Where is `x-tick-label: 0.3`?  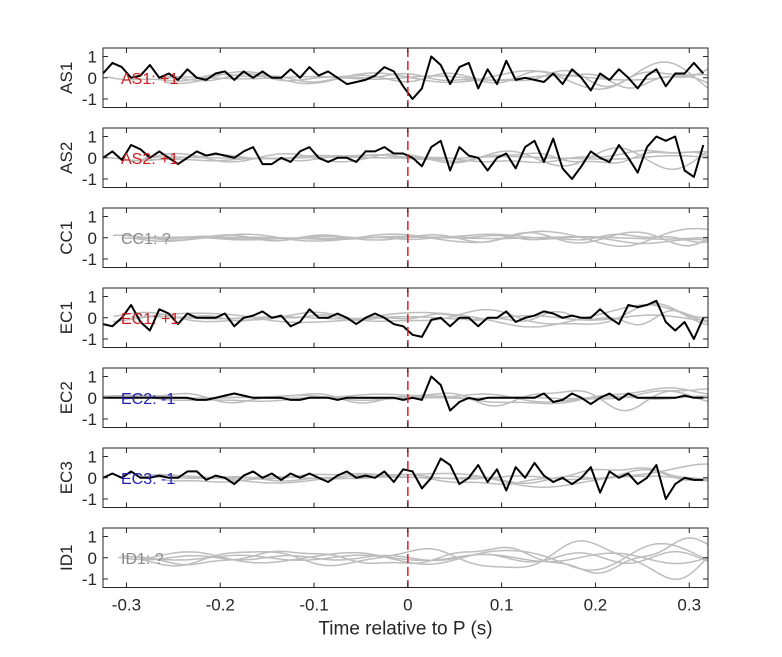 x-tick-label: 0.3 is located at coordinates (689, 605).